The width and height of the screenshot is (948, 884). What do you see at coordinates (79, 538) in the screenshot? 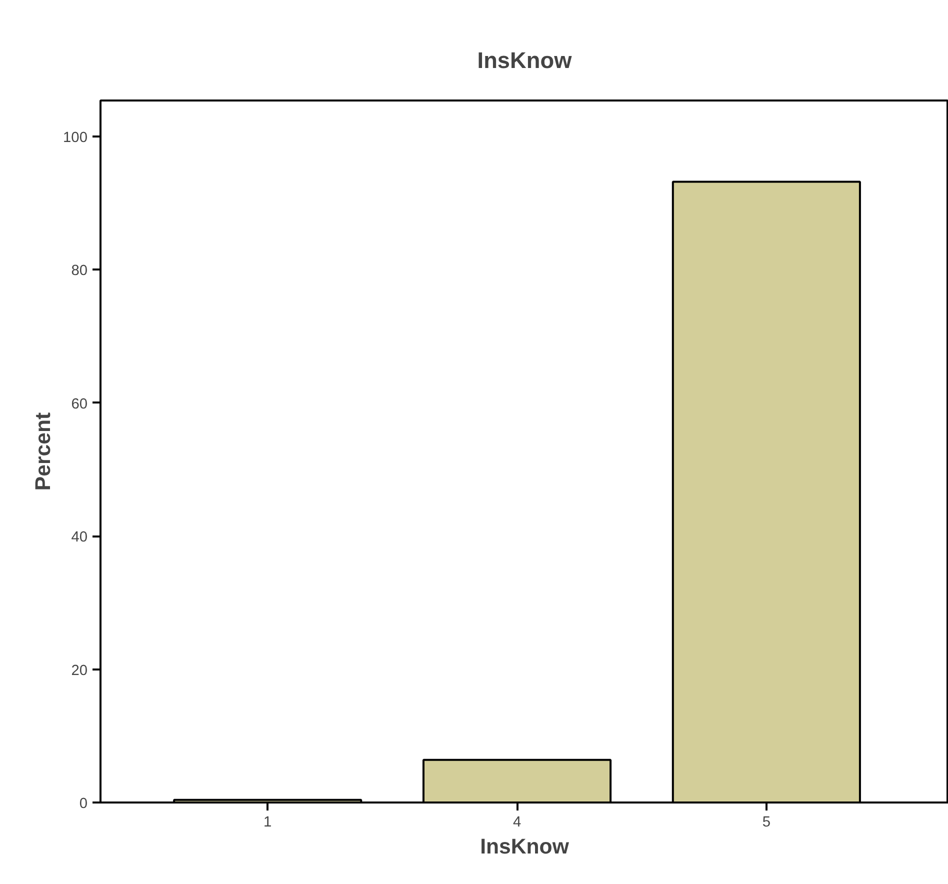
I see `y-tick-label: 40` at bounding box center [79, 538].